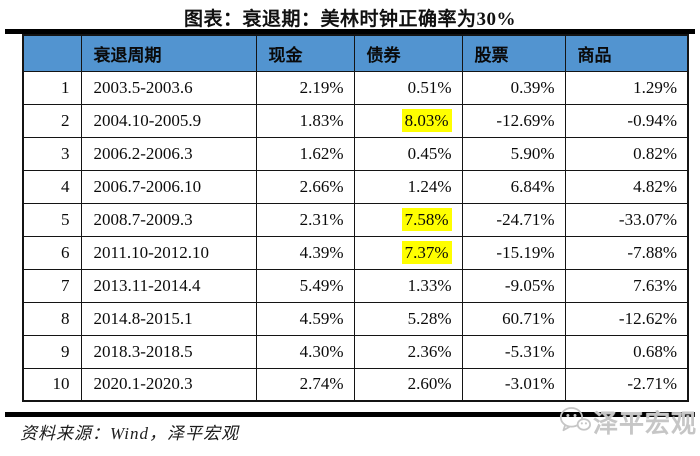  What do you see at coordinates (513, 285) in the screenshot?
I see `stock-cell: -9.05%` at bounding box center [513, 285].